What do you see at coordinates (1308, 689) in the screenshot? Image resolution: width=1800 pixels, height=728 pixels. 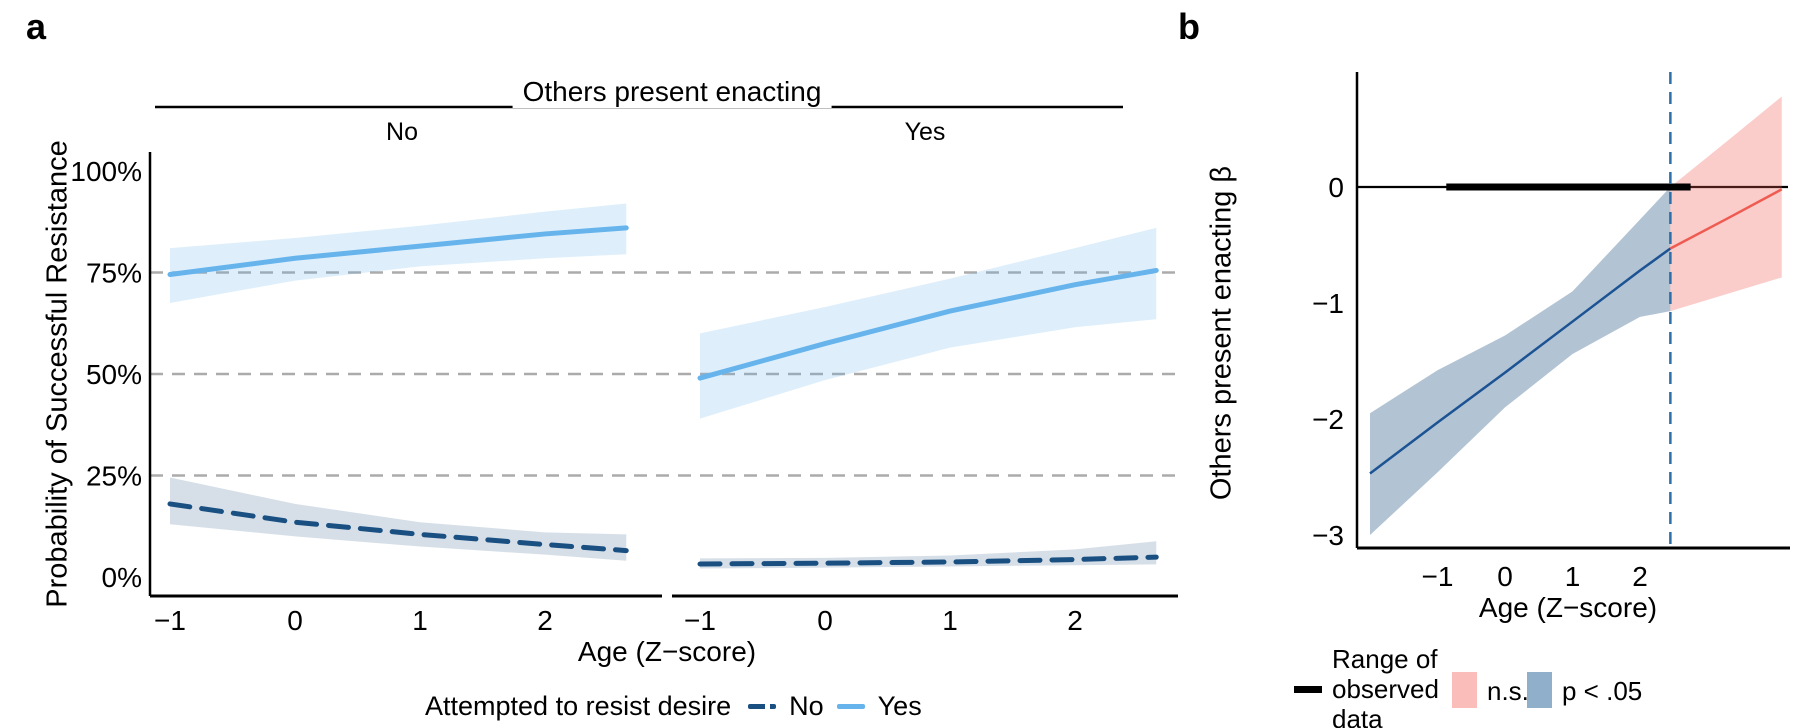 I see `legend-swatch-observed-range` at bounding box center [1308, 689].